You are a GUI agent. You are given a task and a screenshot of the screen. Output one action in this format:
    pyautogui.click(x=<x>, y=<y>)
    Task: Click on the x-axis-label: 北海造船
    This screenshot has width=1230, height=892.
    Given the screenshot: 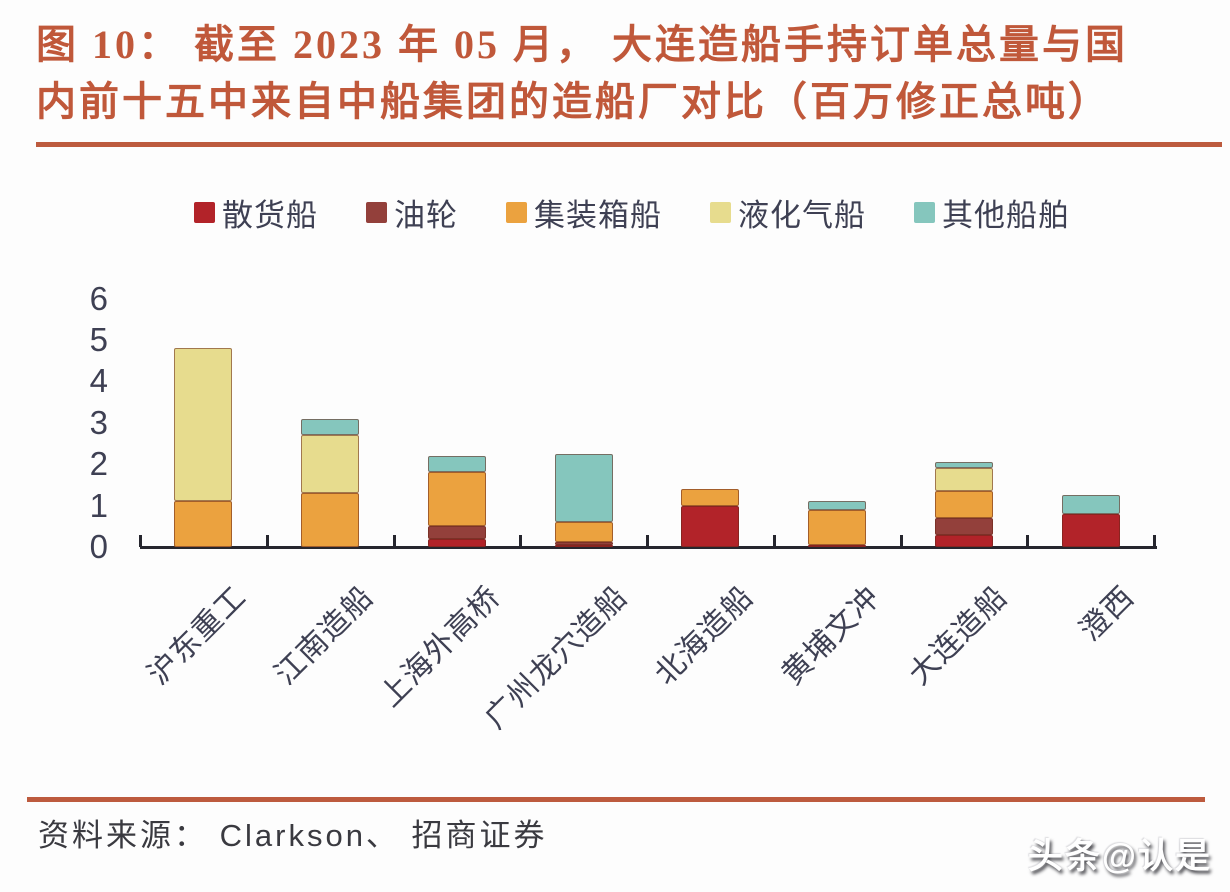 What is the action you would take?
    pyautogui.click(x=705, y=636)
    